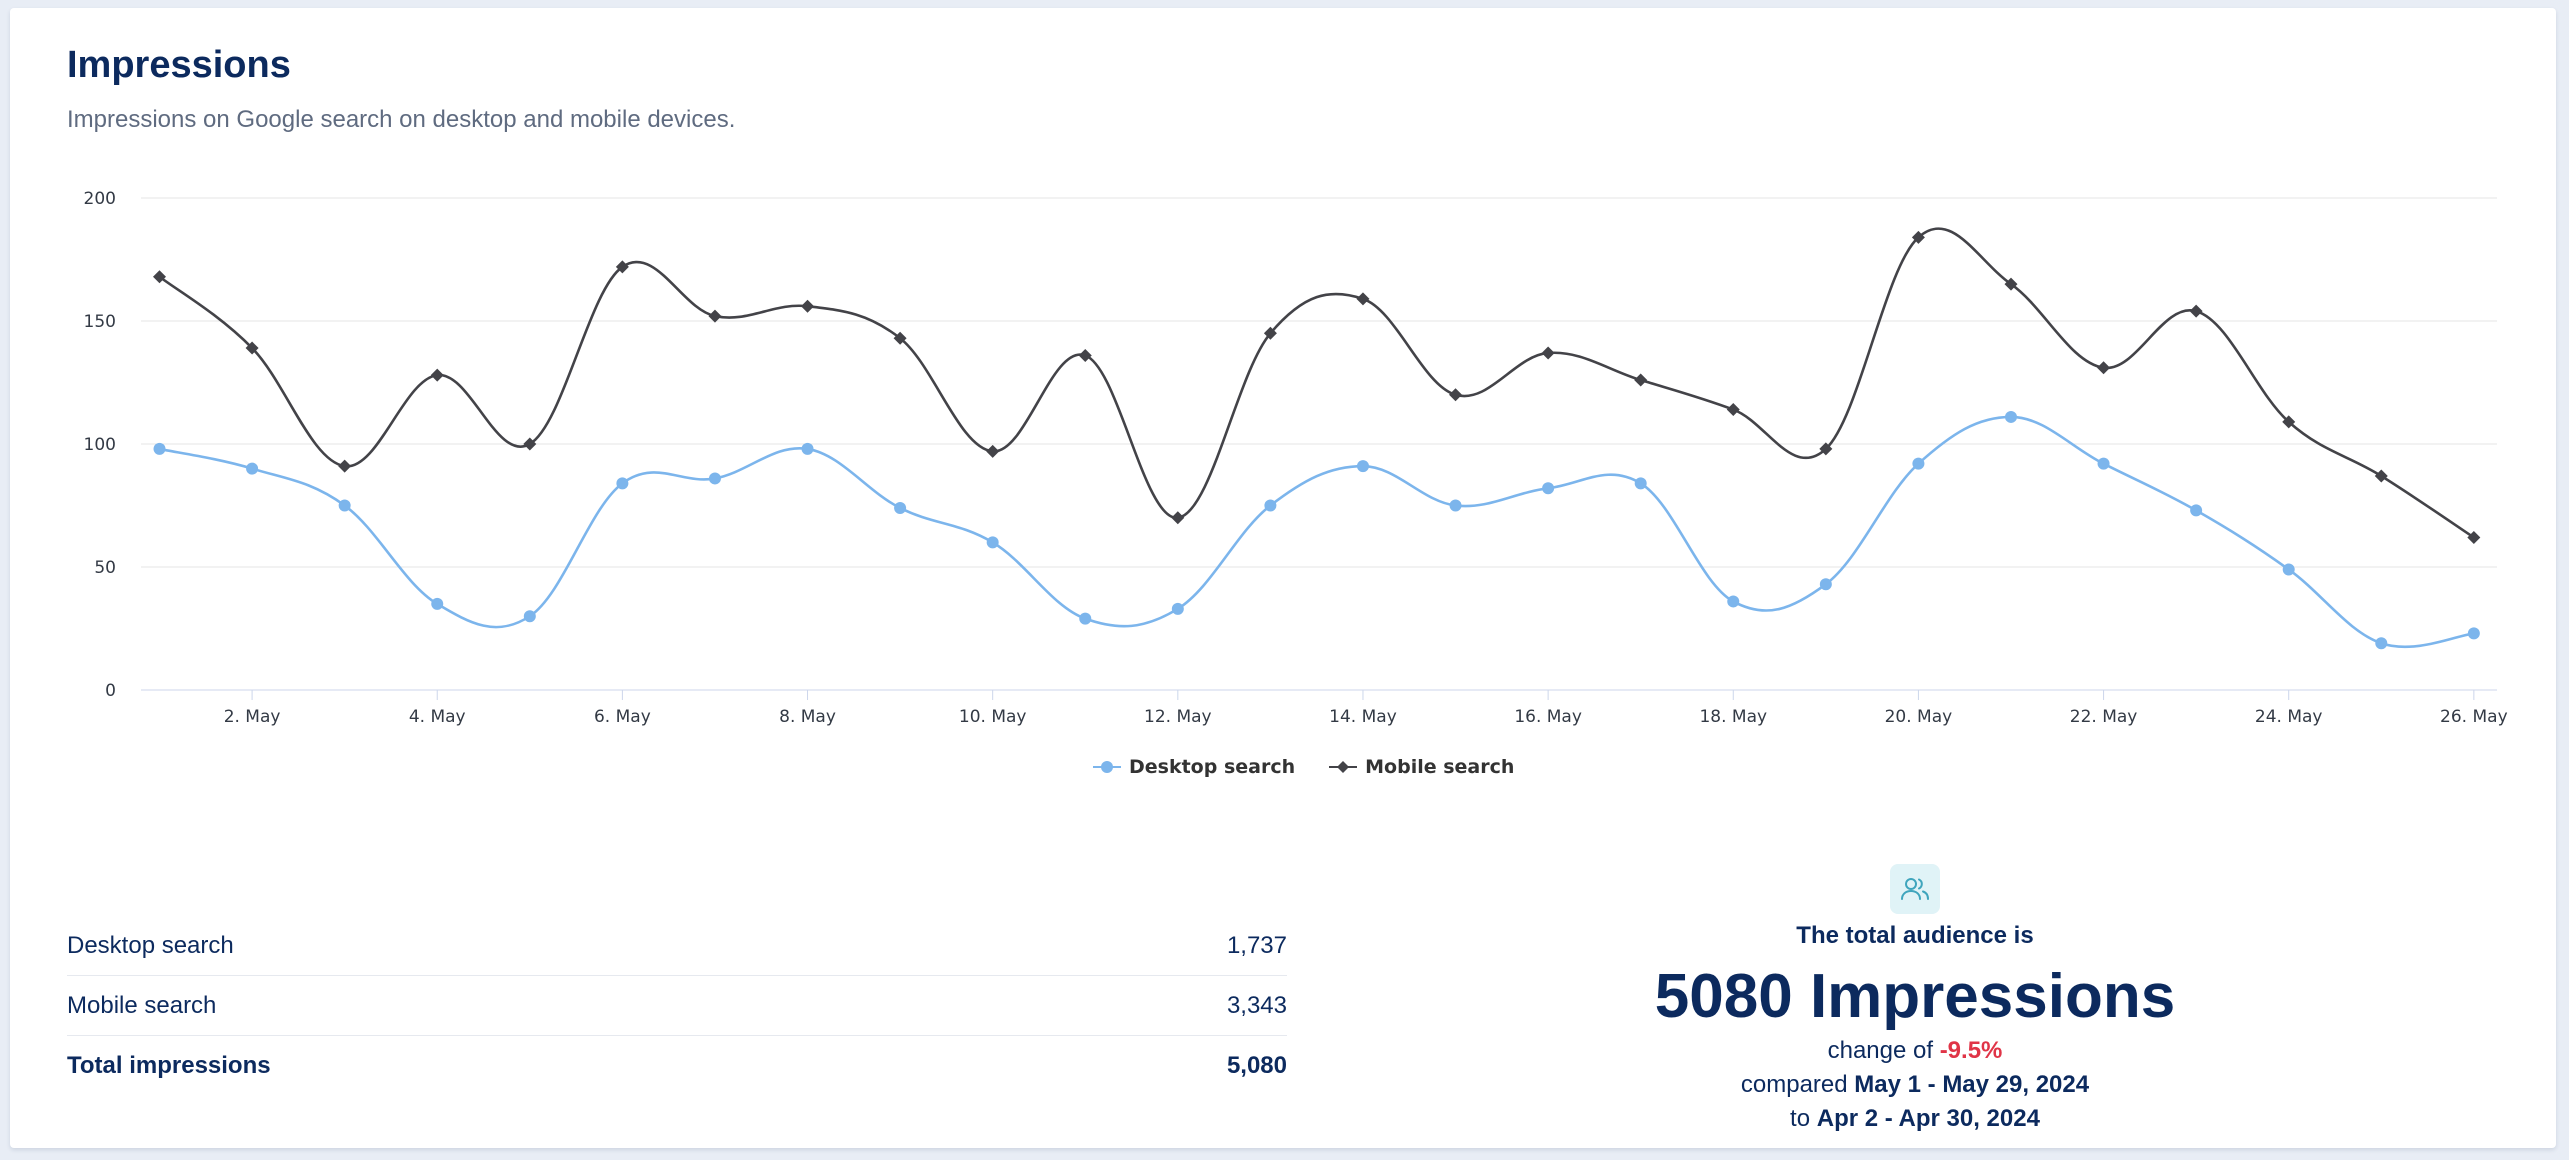 This screenshot has height=1160, width=2569. Describe the element at coordinates (1256, 1065) in the screenshot. I see `stats-total-value: 5,080` at that location.